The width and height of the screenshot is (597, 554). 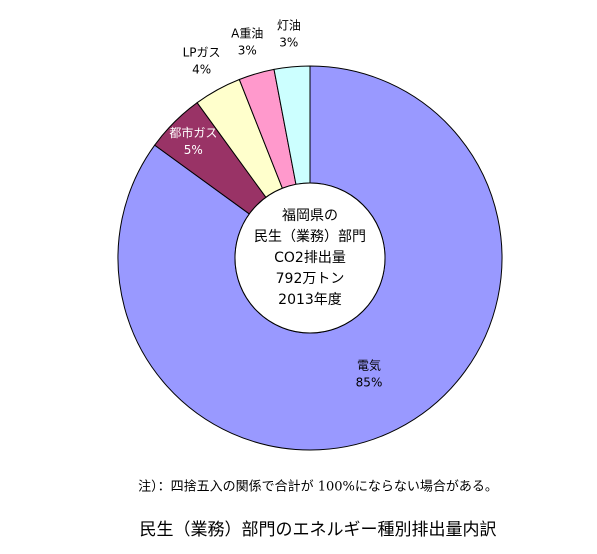 What do you see at coordinates (369, 364) in the screenshot?
I see `slice-label: 電気` at bounding box center [369, 364].